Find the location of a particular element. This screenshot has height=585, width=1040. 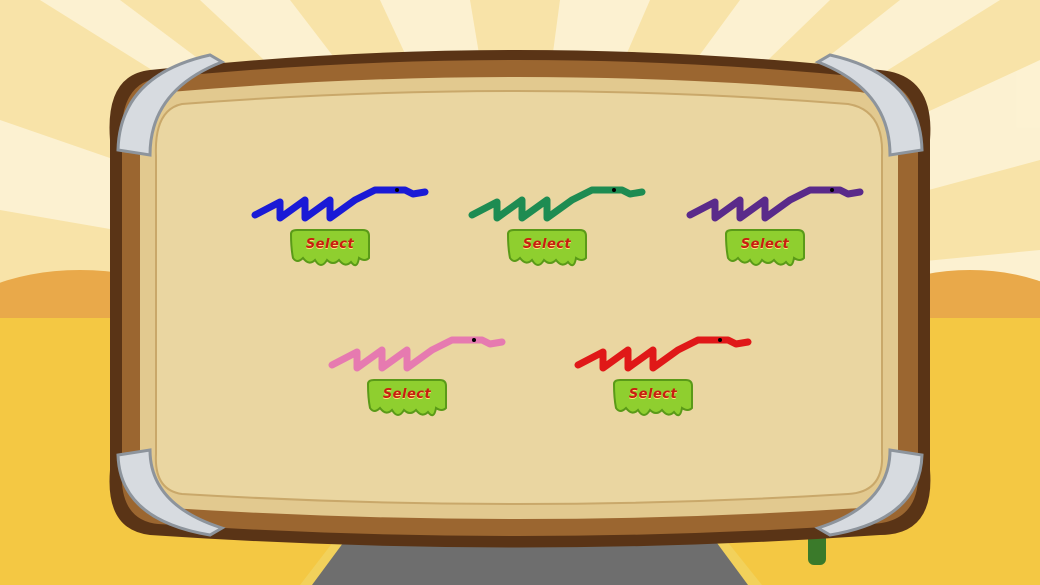

snake-blue-icon is located at coordinates (340, 204).